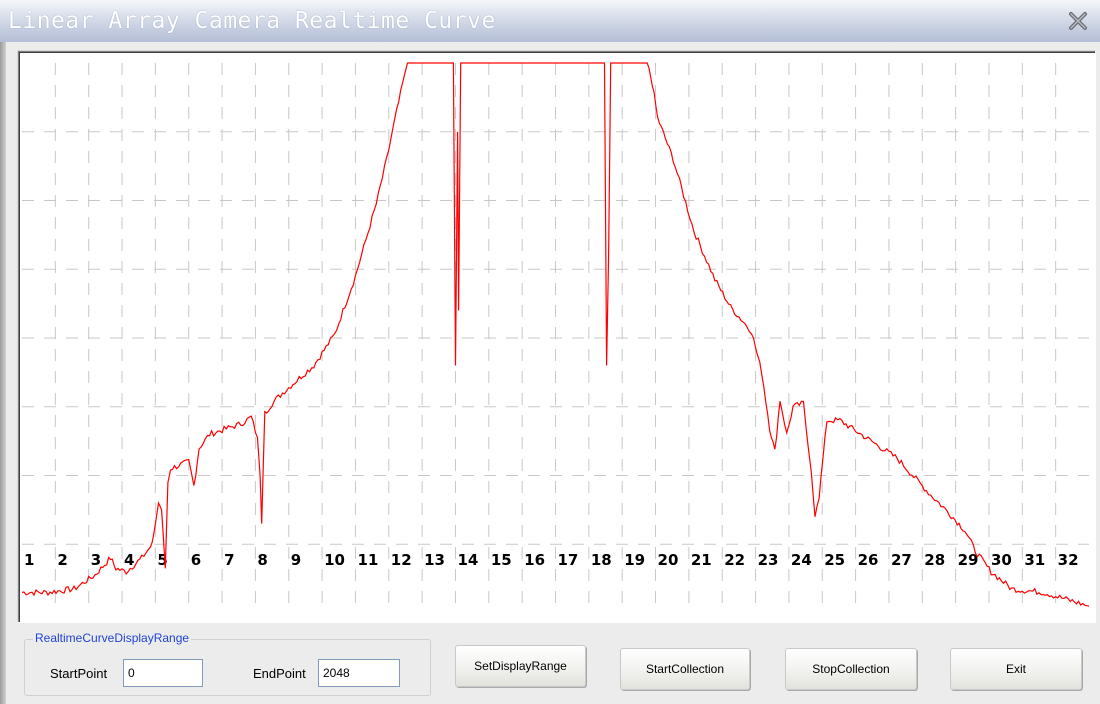  What do you see at coordinates (801, 560) in the screenshot?
I see `channel-label: 24` at bounding box center [801, 560].